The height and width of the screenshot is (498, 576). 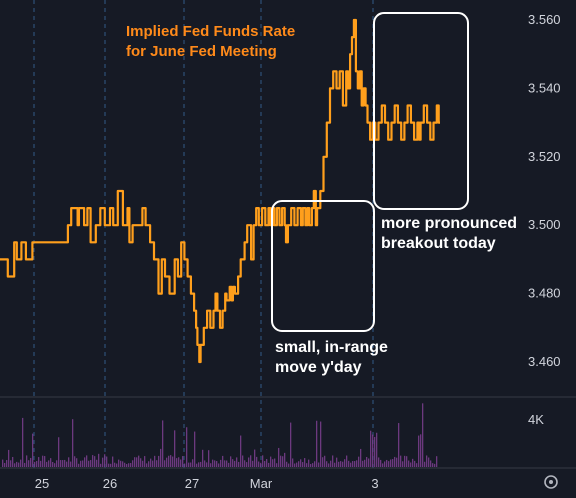 I want to click on annotation-today: more pronounced breakout today, so click(x=449, y=233).